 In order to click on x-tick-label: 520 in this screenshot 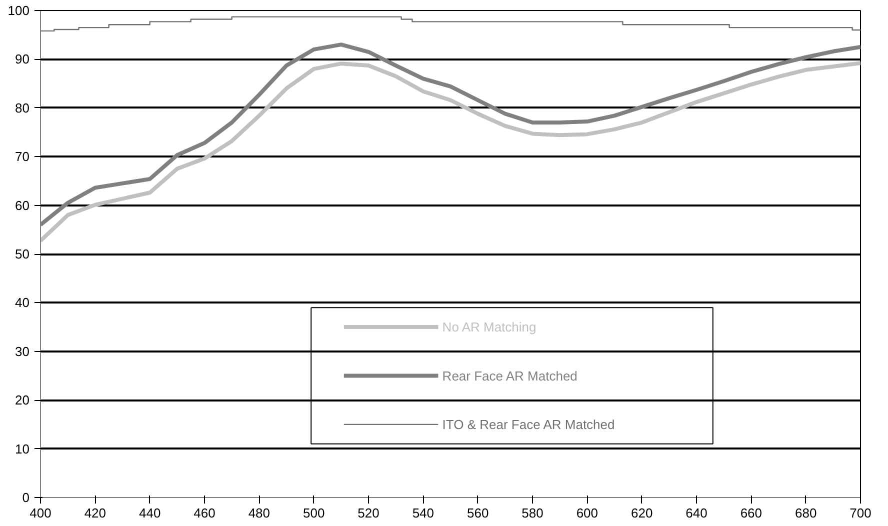, I will do `click(369, 513)`.